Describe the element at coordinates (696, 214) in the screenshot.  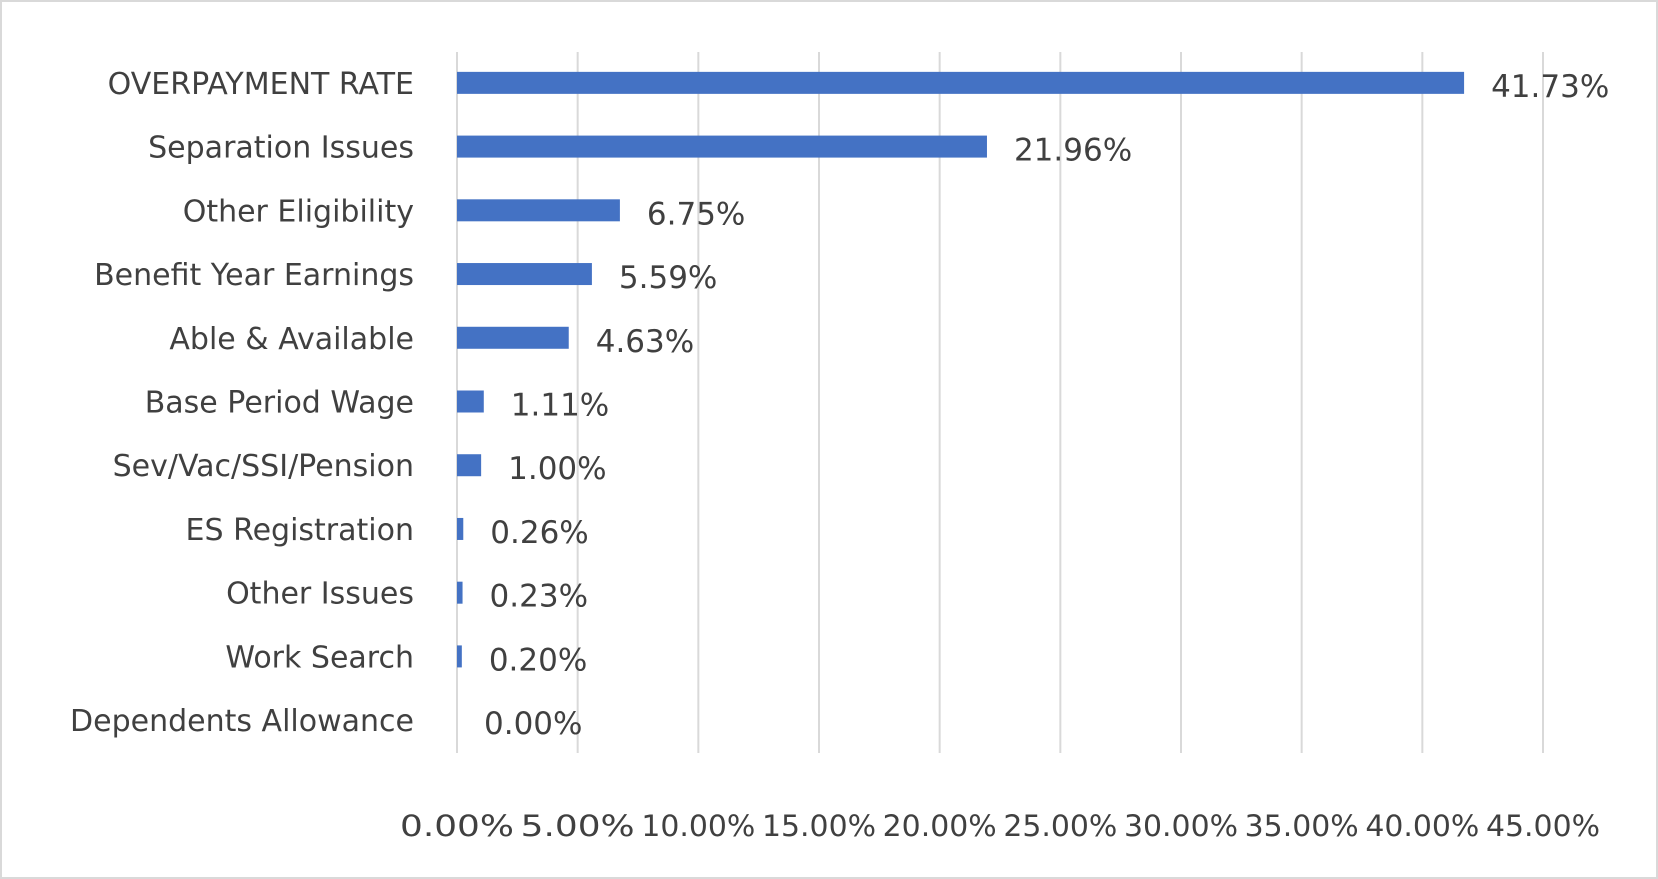
I see `data-label: 6.75%` at that location.